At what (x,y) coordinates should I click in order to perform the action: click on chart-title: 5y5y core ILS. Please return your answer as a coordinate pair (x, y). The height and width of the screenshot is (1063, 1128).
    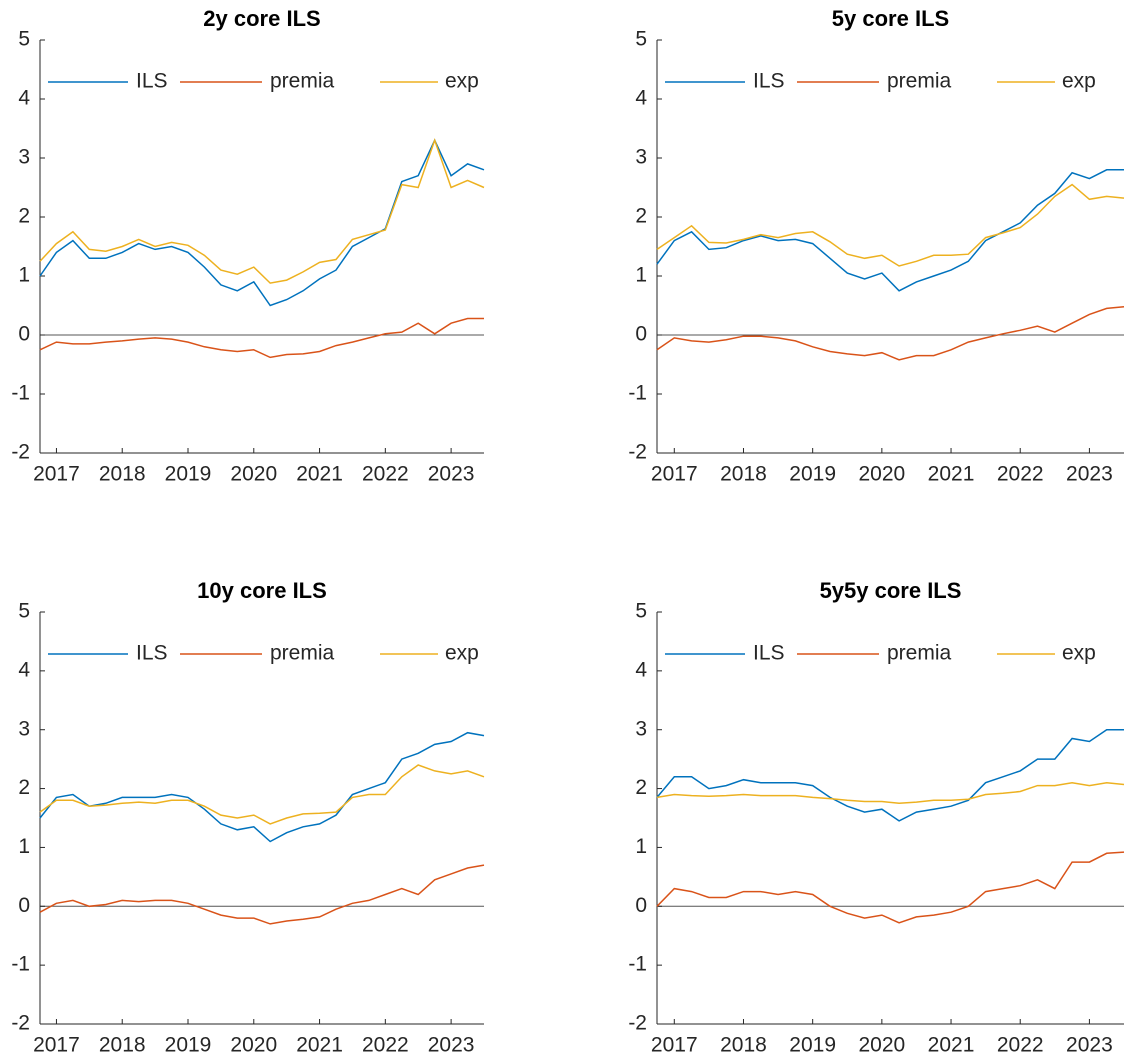
    Looking at the image, I should click on (891, 590).